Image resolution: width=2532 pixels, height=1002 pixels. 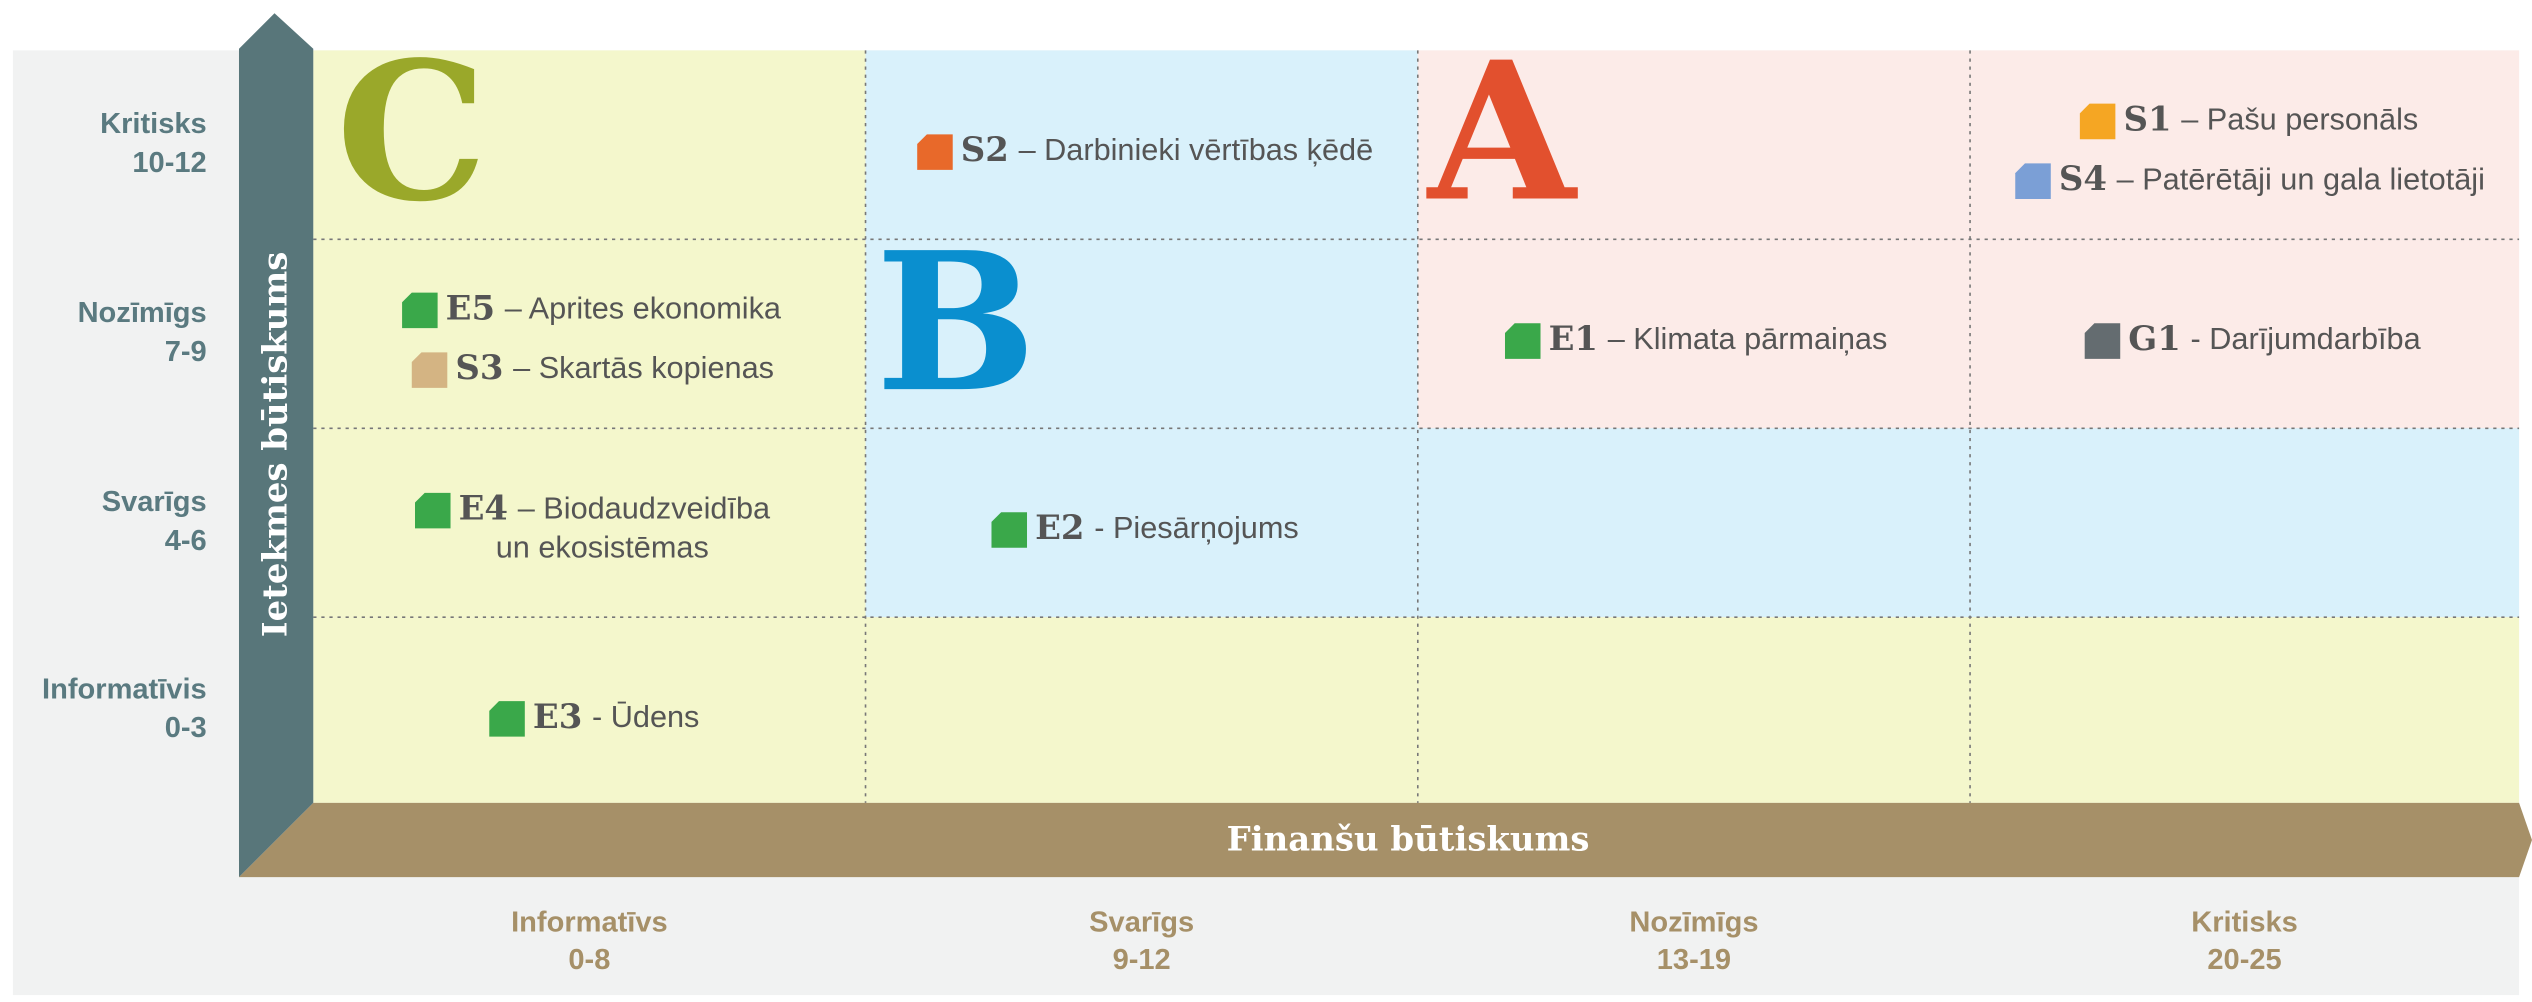 What do you see at coordinates (479, 367) in the screenshot?
I see `item-code: S3` at bounding box center [479, 367].